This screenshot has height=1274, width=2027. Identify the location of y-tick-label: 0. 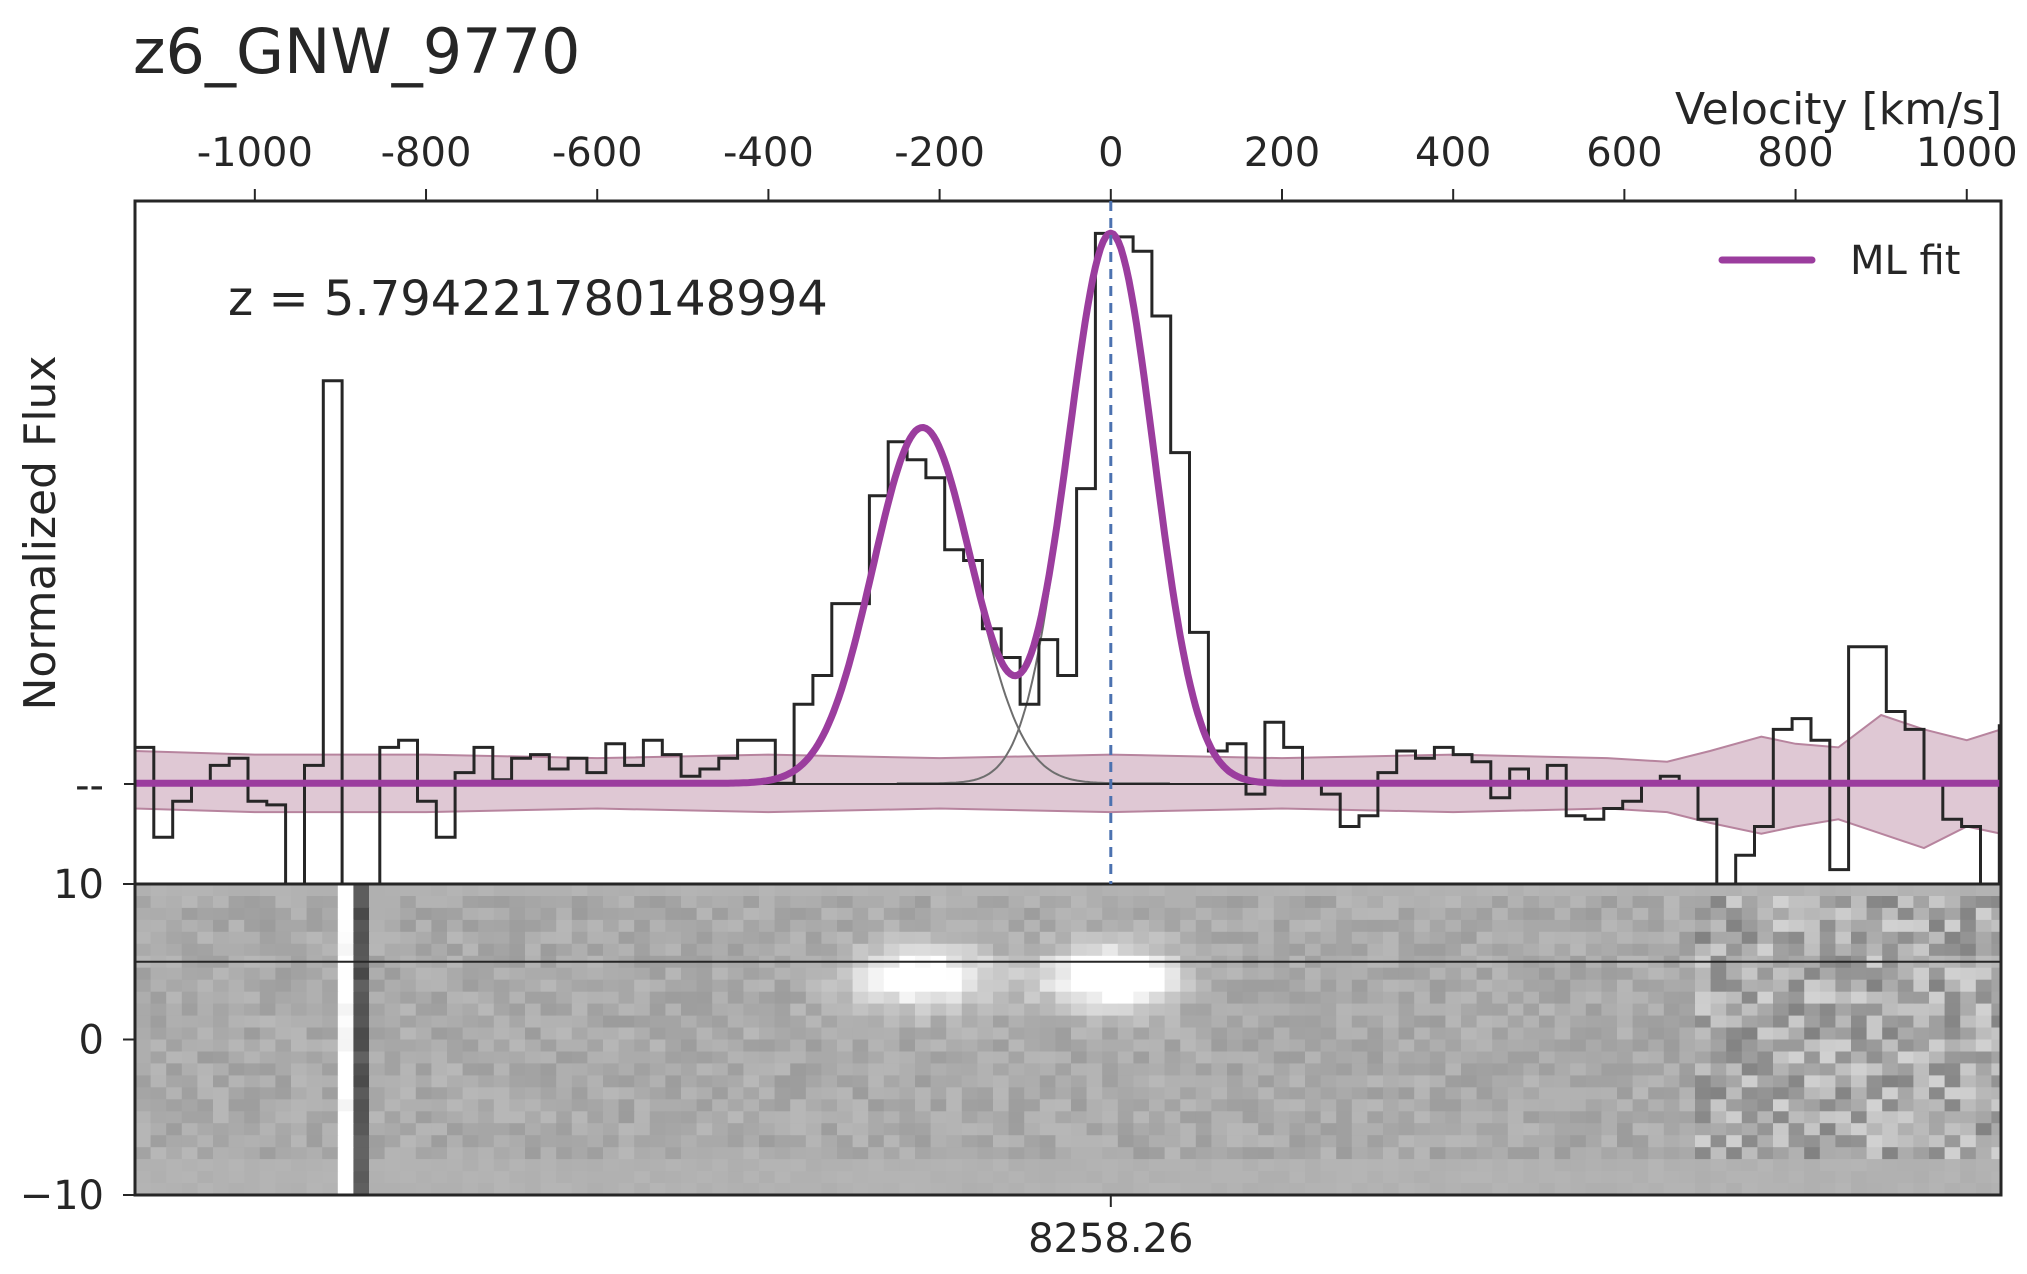
(91, 1041).